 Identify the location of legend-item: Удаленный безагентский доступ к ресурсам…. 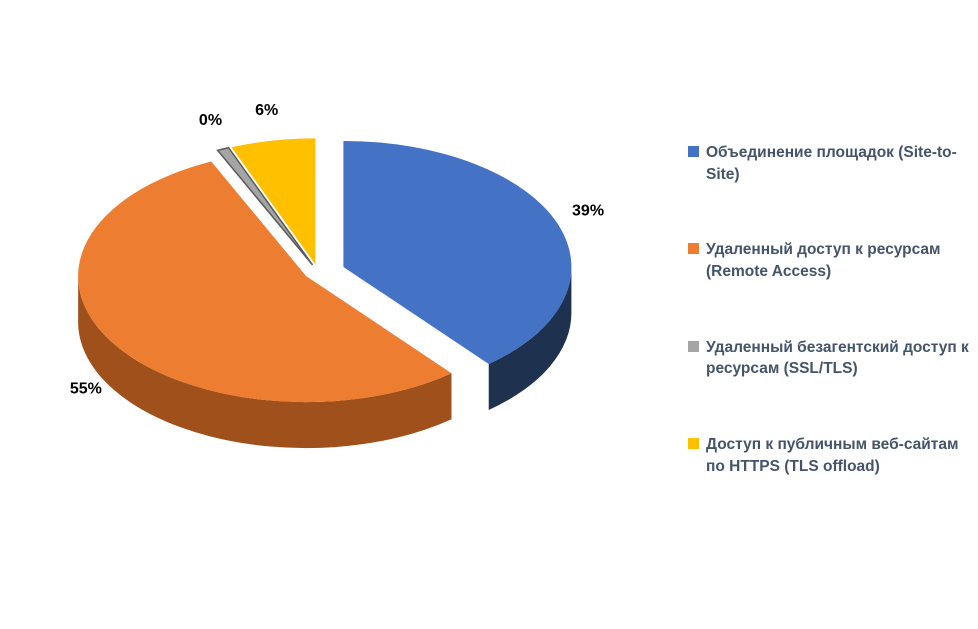
(829, 358).